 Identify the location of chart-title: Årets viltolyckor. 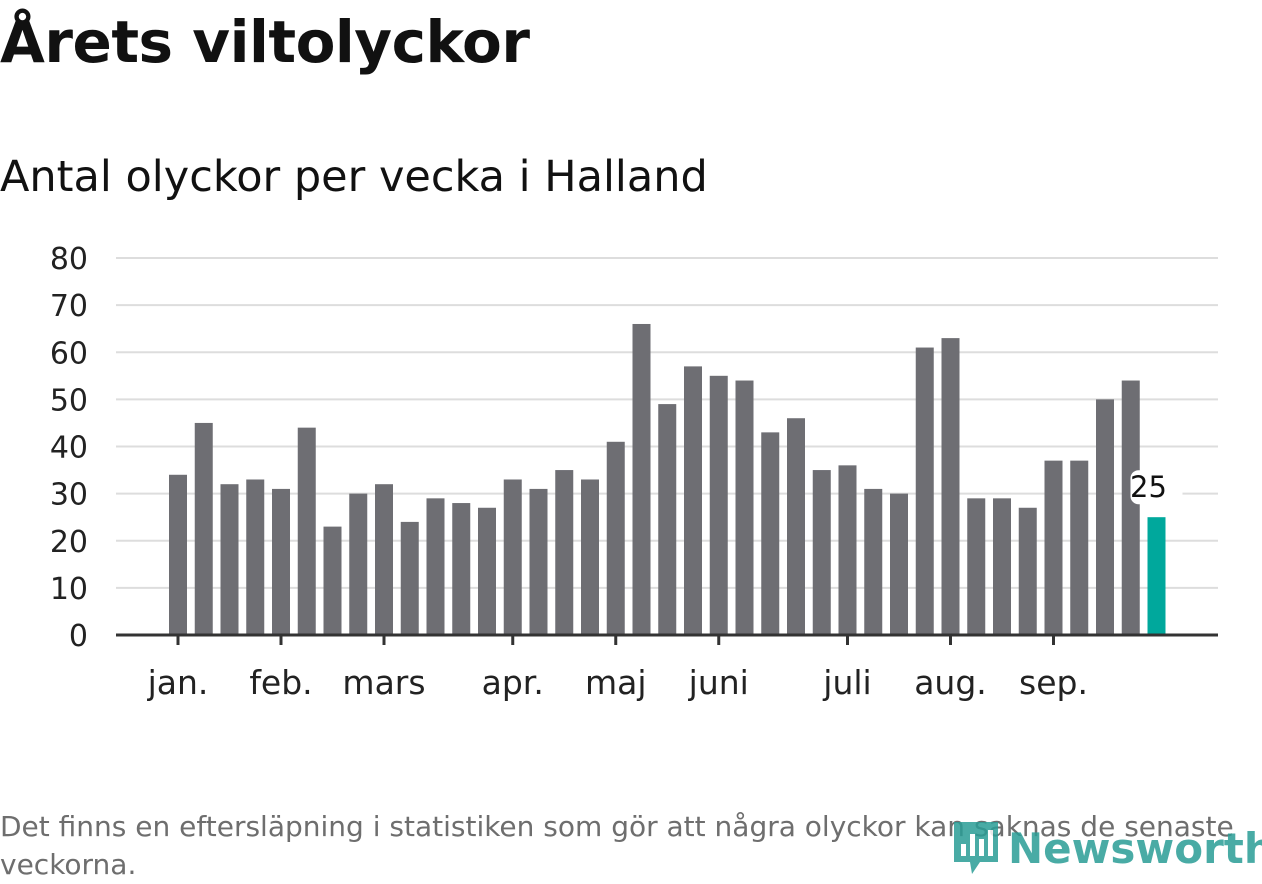
(265, 42).